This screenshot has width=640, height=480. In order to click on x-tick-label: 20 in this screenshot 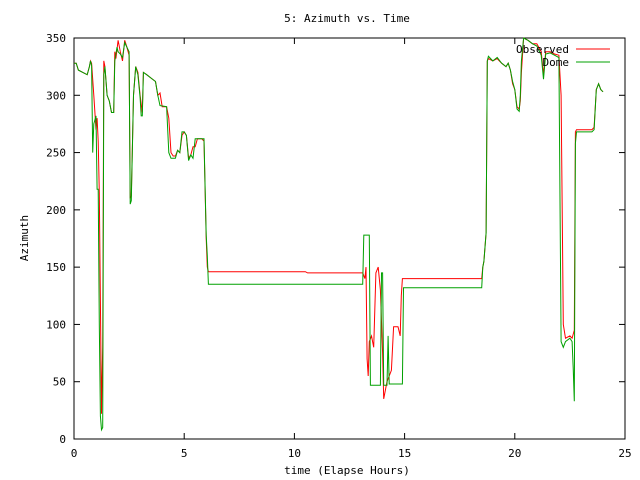, I will do `click(514, 453)`.